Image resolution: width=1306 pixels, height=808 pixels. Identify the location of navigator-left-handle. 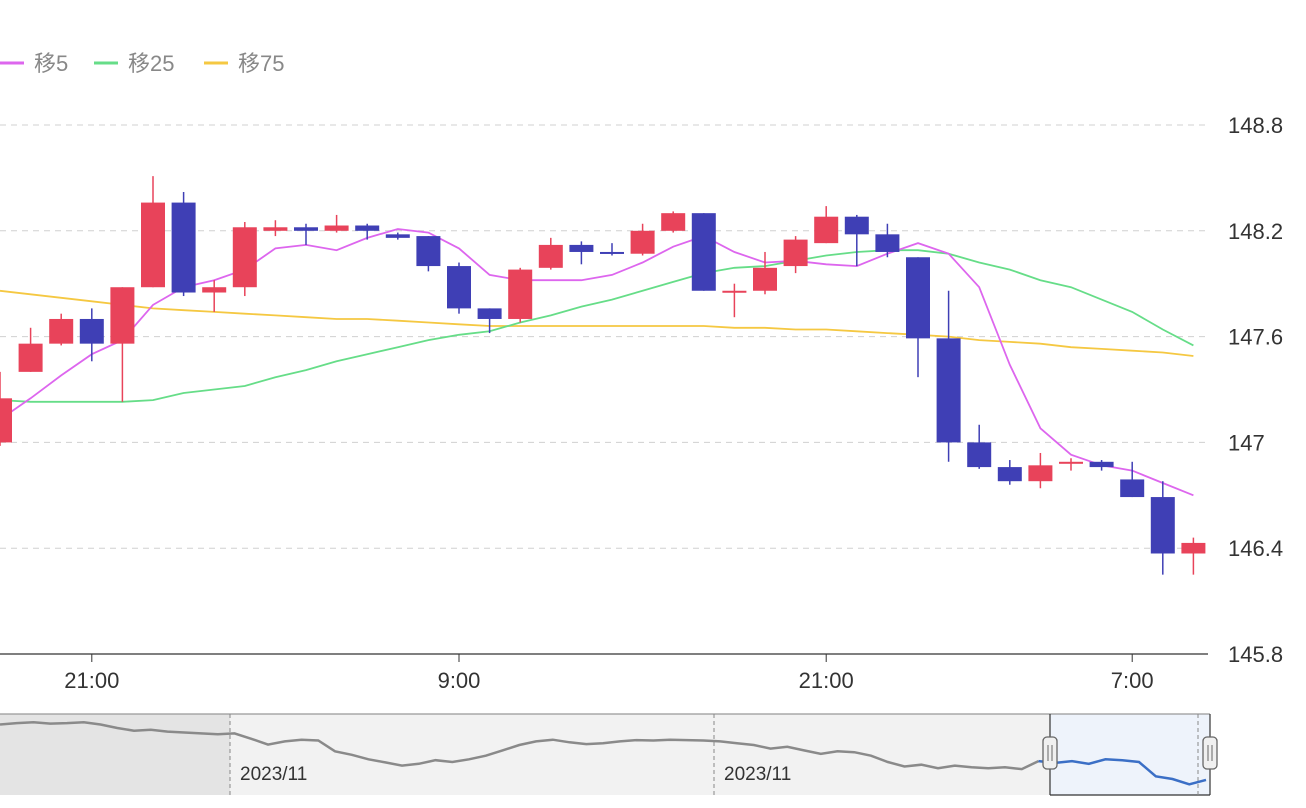
(1050, 753).